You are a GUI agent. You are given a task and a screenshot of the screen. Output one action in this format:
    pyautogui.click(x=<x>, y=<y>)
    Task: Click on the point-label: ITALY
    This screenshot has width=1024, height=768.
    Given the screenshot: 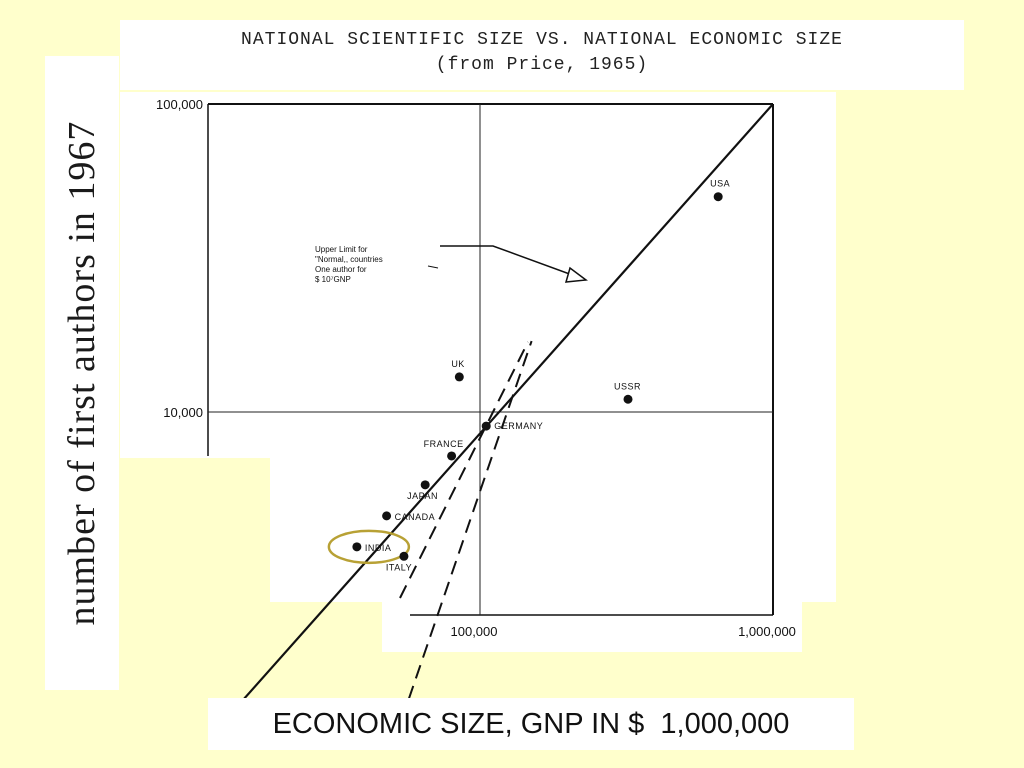 What is the action you would take?
    pyautogui.click(x=399, y=567)
    